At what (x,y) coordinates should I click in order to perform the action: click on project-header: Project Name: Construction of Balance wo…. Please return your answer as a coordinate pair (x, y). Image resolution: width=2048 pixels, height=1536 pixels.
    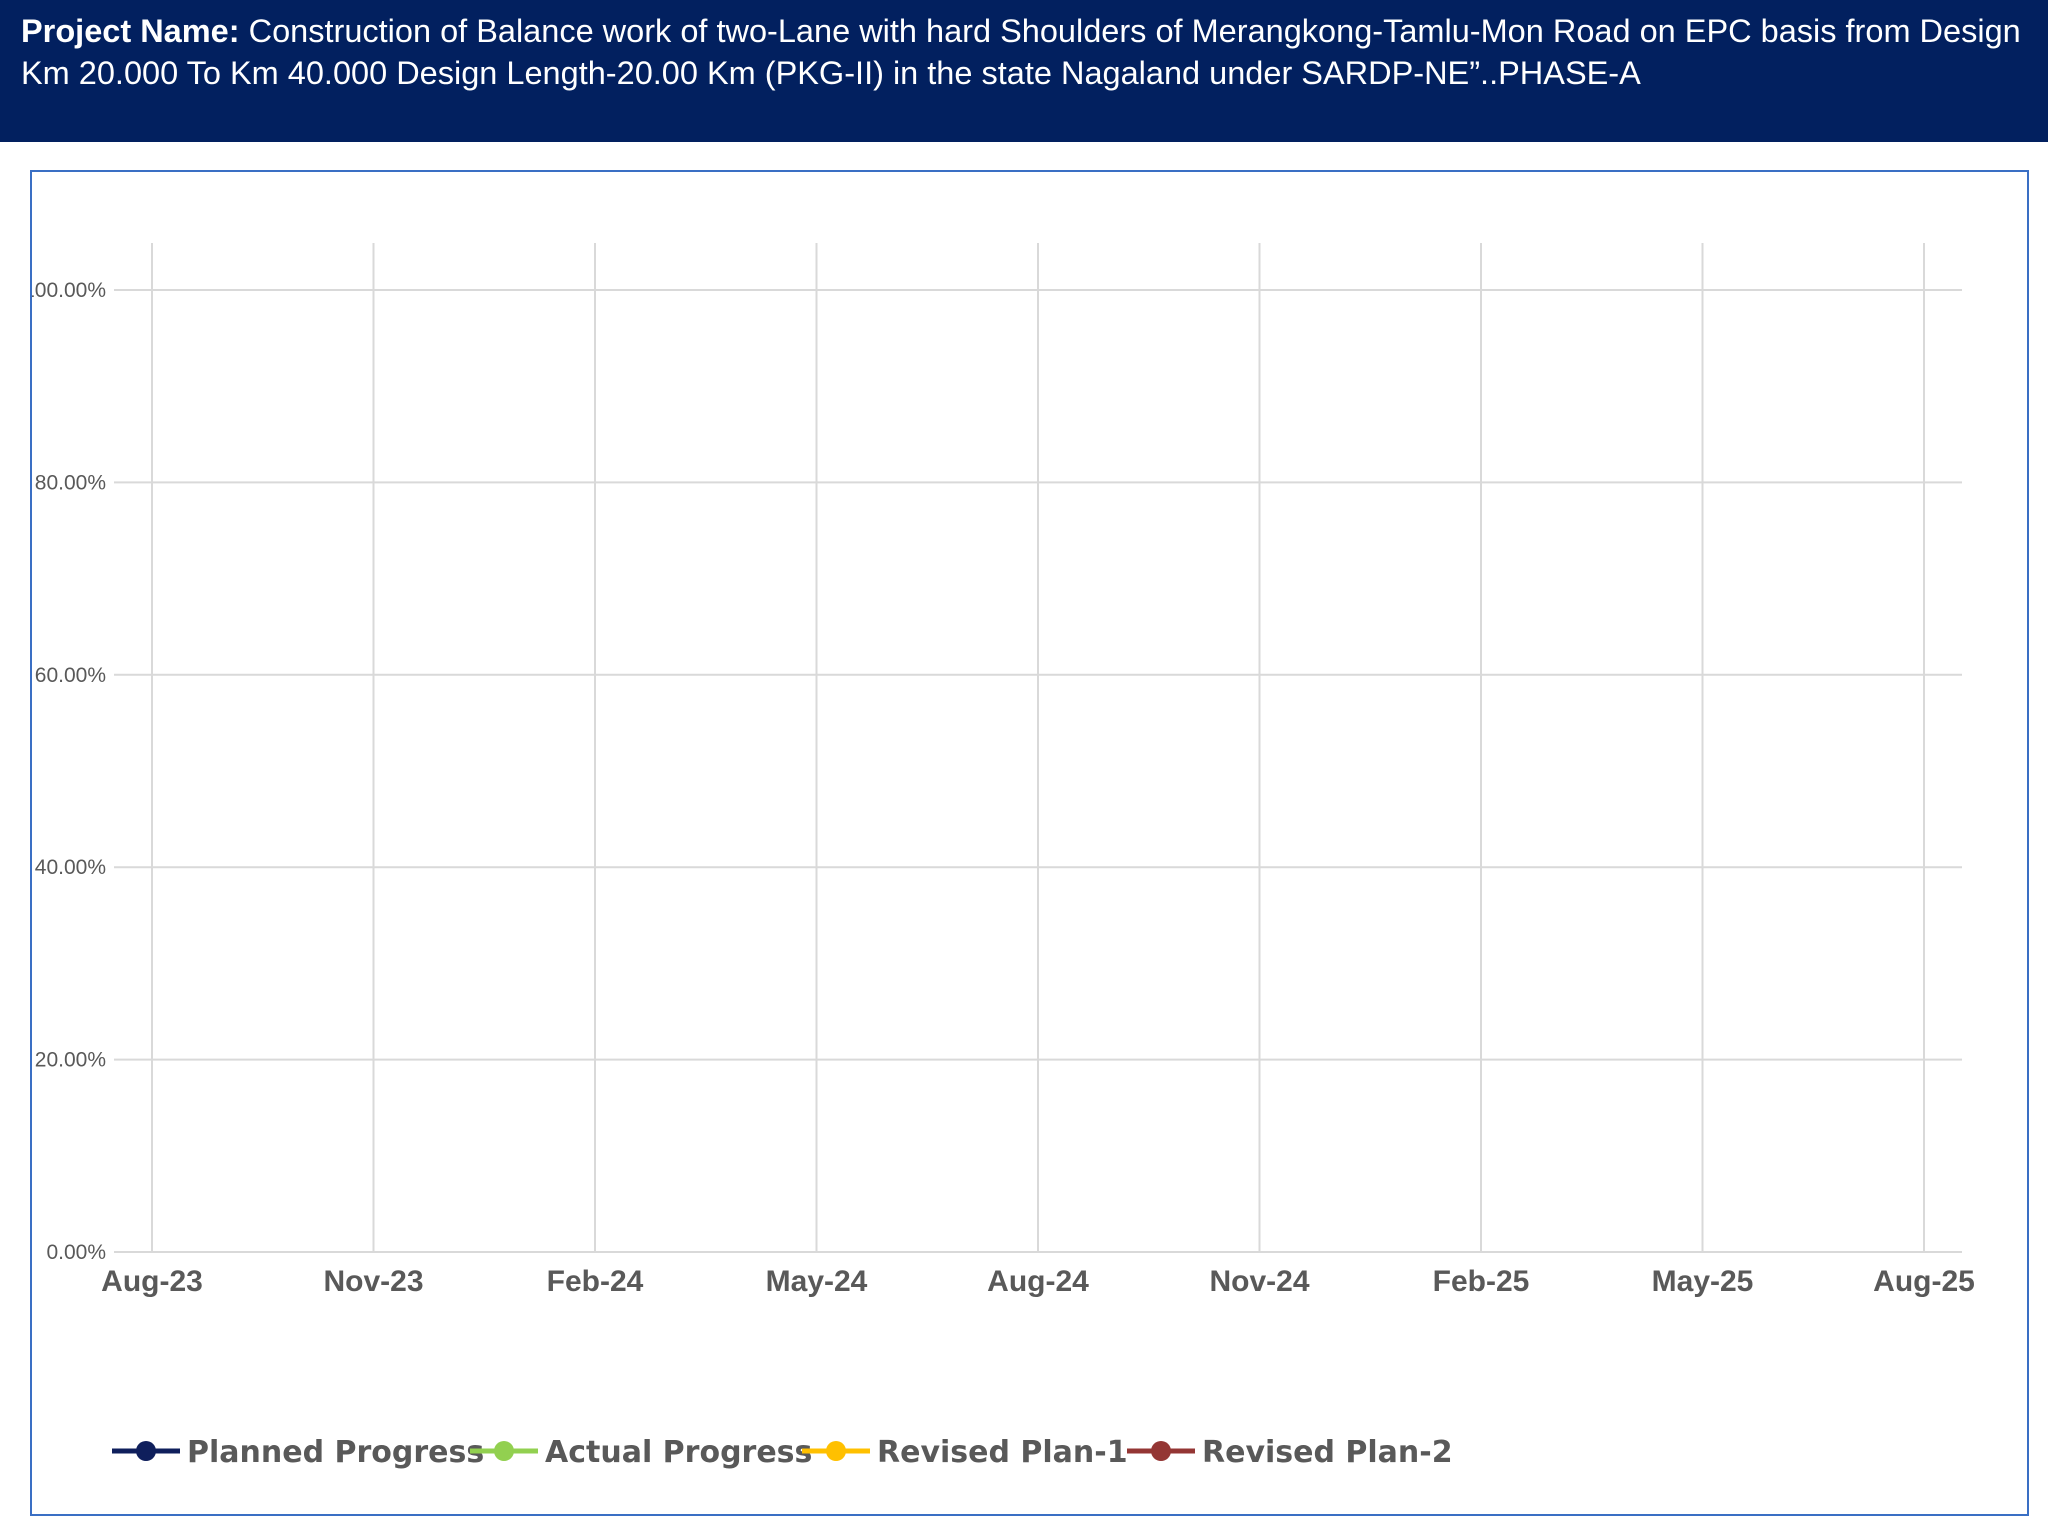
    Looking at the image, I should click on (1024, 71).